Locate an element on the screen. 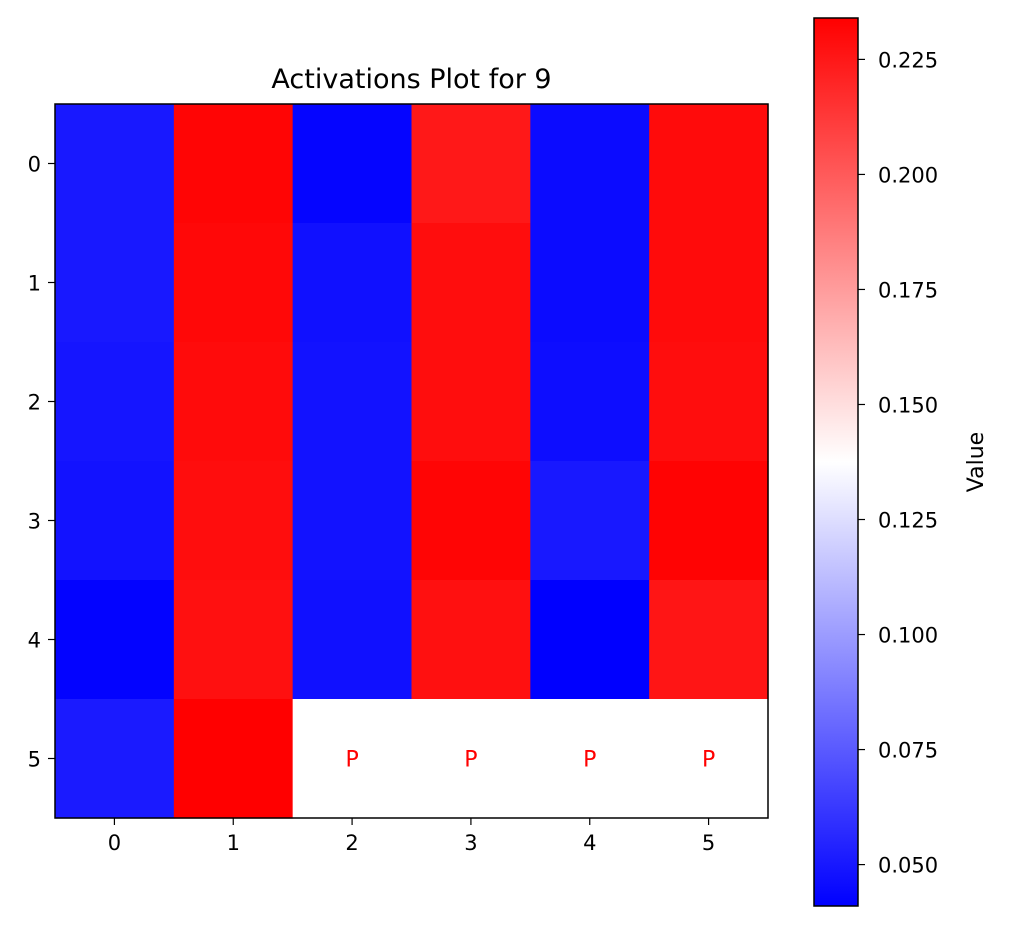  colorbar-label: Value is located at coordinates (976, 462).